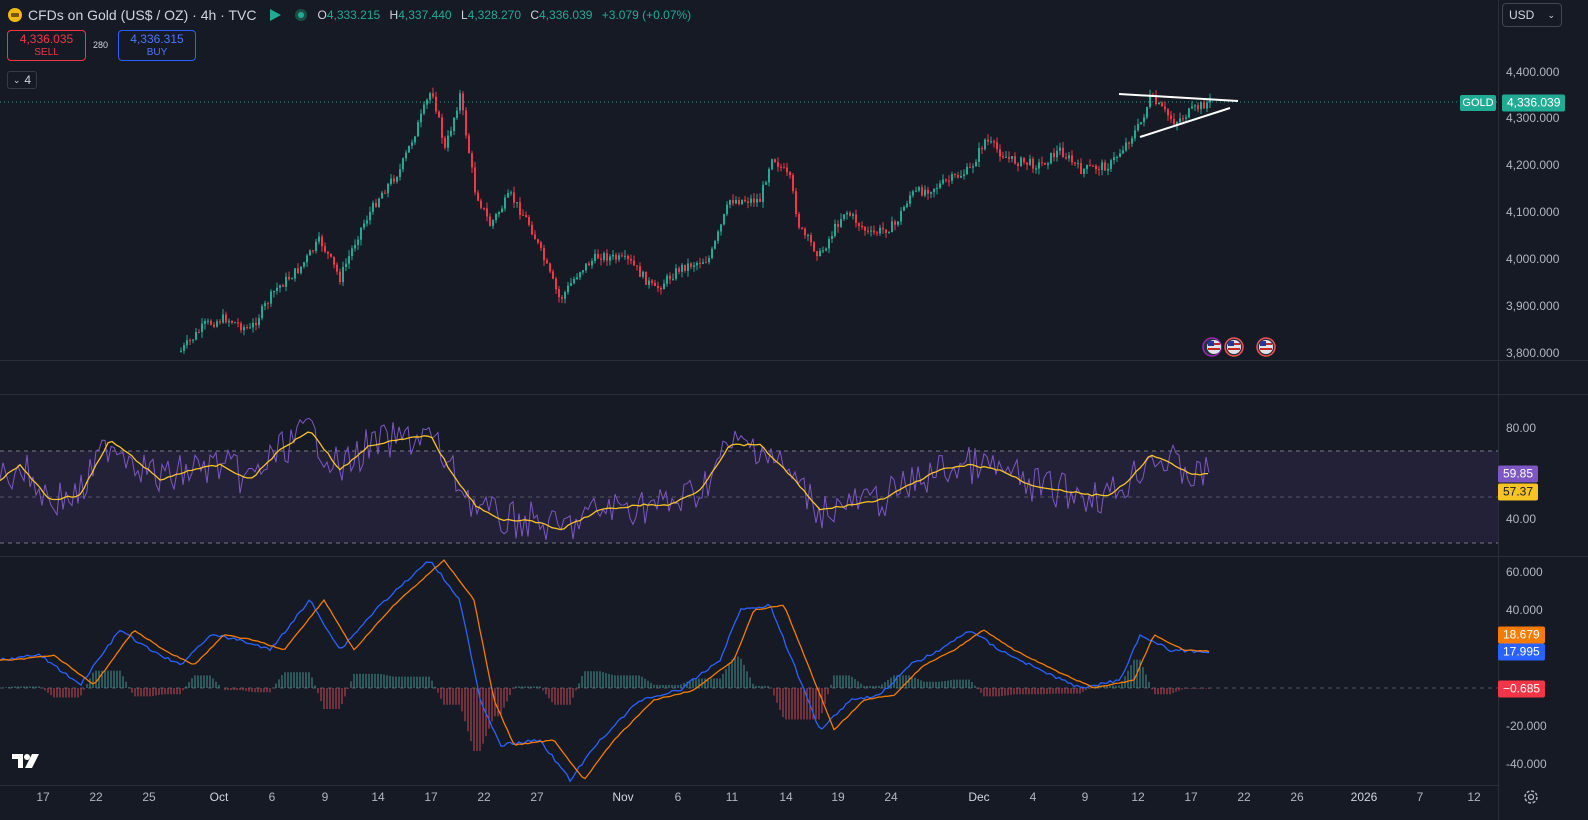 This screenshot has height=820, width=1588. I want to click on symbol-title: CFDs on Gold (US$ / OZ) · 4h · TVC, so click(142, 15).